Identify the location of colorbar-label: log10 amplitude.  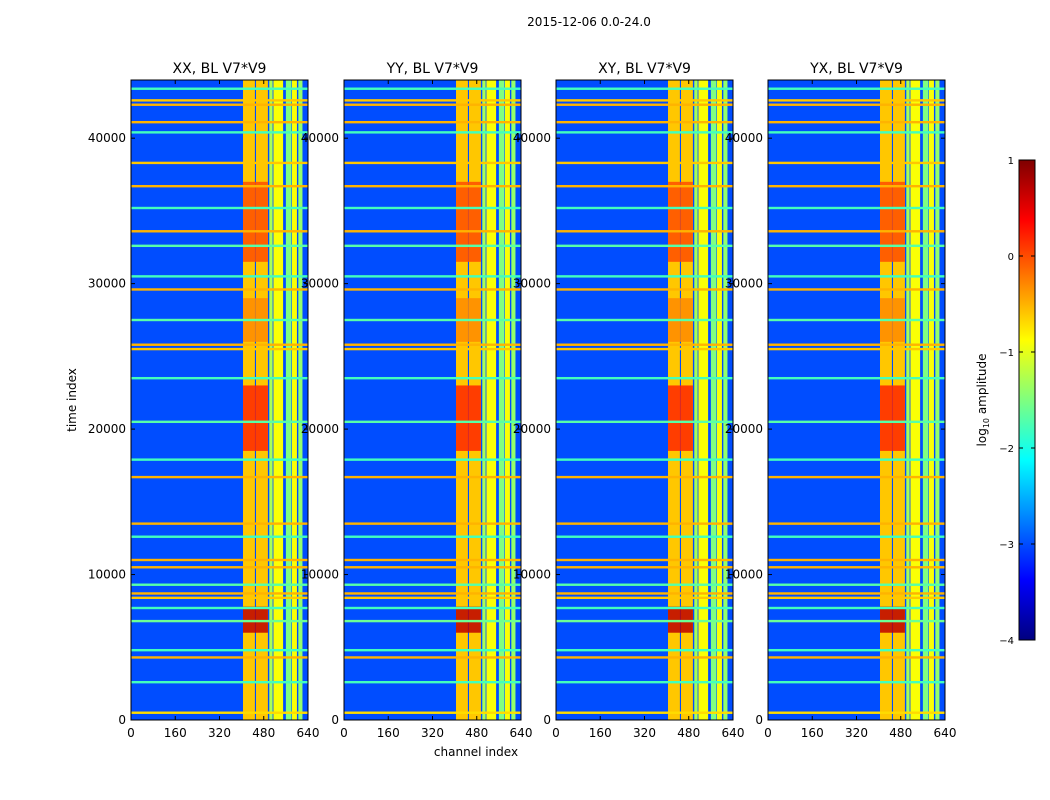
(983, 400).